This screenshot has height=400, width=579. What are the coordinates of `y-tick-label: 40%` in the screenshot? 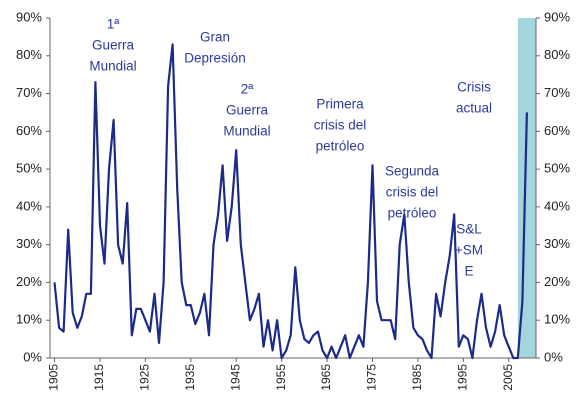 It's located at (29, 205).